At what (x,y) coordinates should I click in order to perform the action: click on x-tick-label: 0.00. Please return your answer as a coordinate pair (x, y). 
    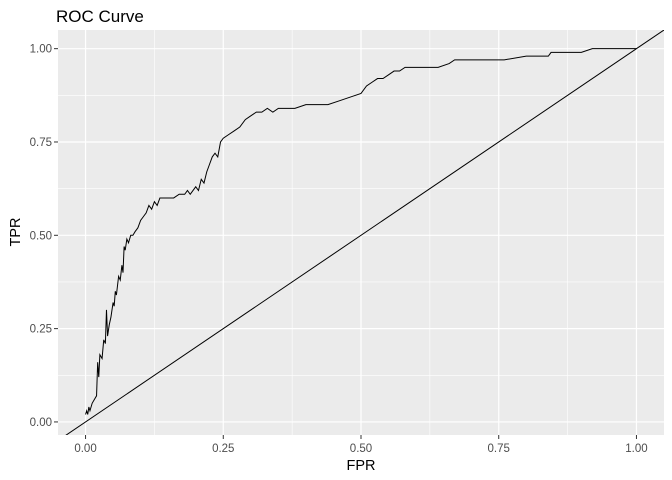
    Looking at the image, I should click on (85, 449).